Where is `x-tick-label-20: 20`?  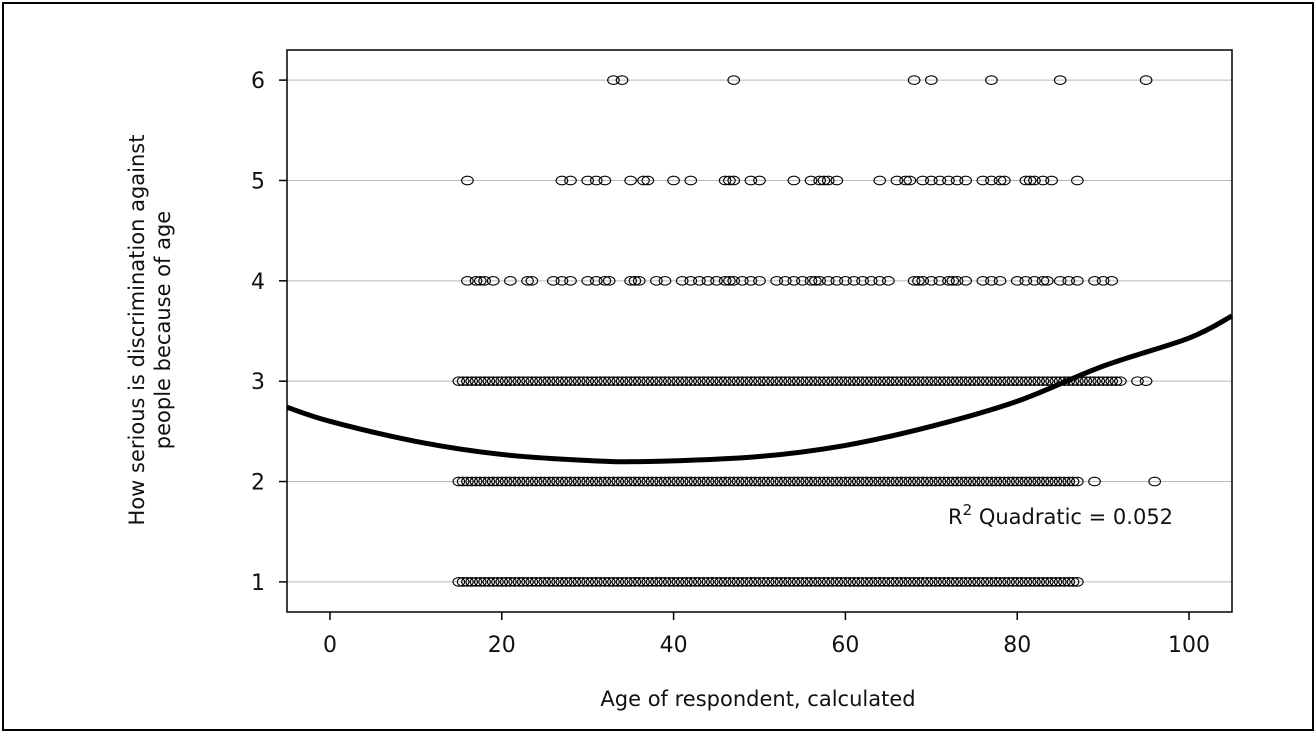
x-tick-label-20: 20 is located at coordinates (502, 645).